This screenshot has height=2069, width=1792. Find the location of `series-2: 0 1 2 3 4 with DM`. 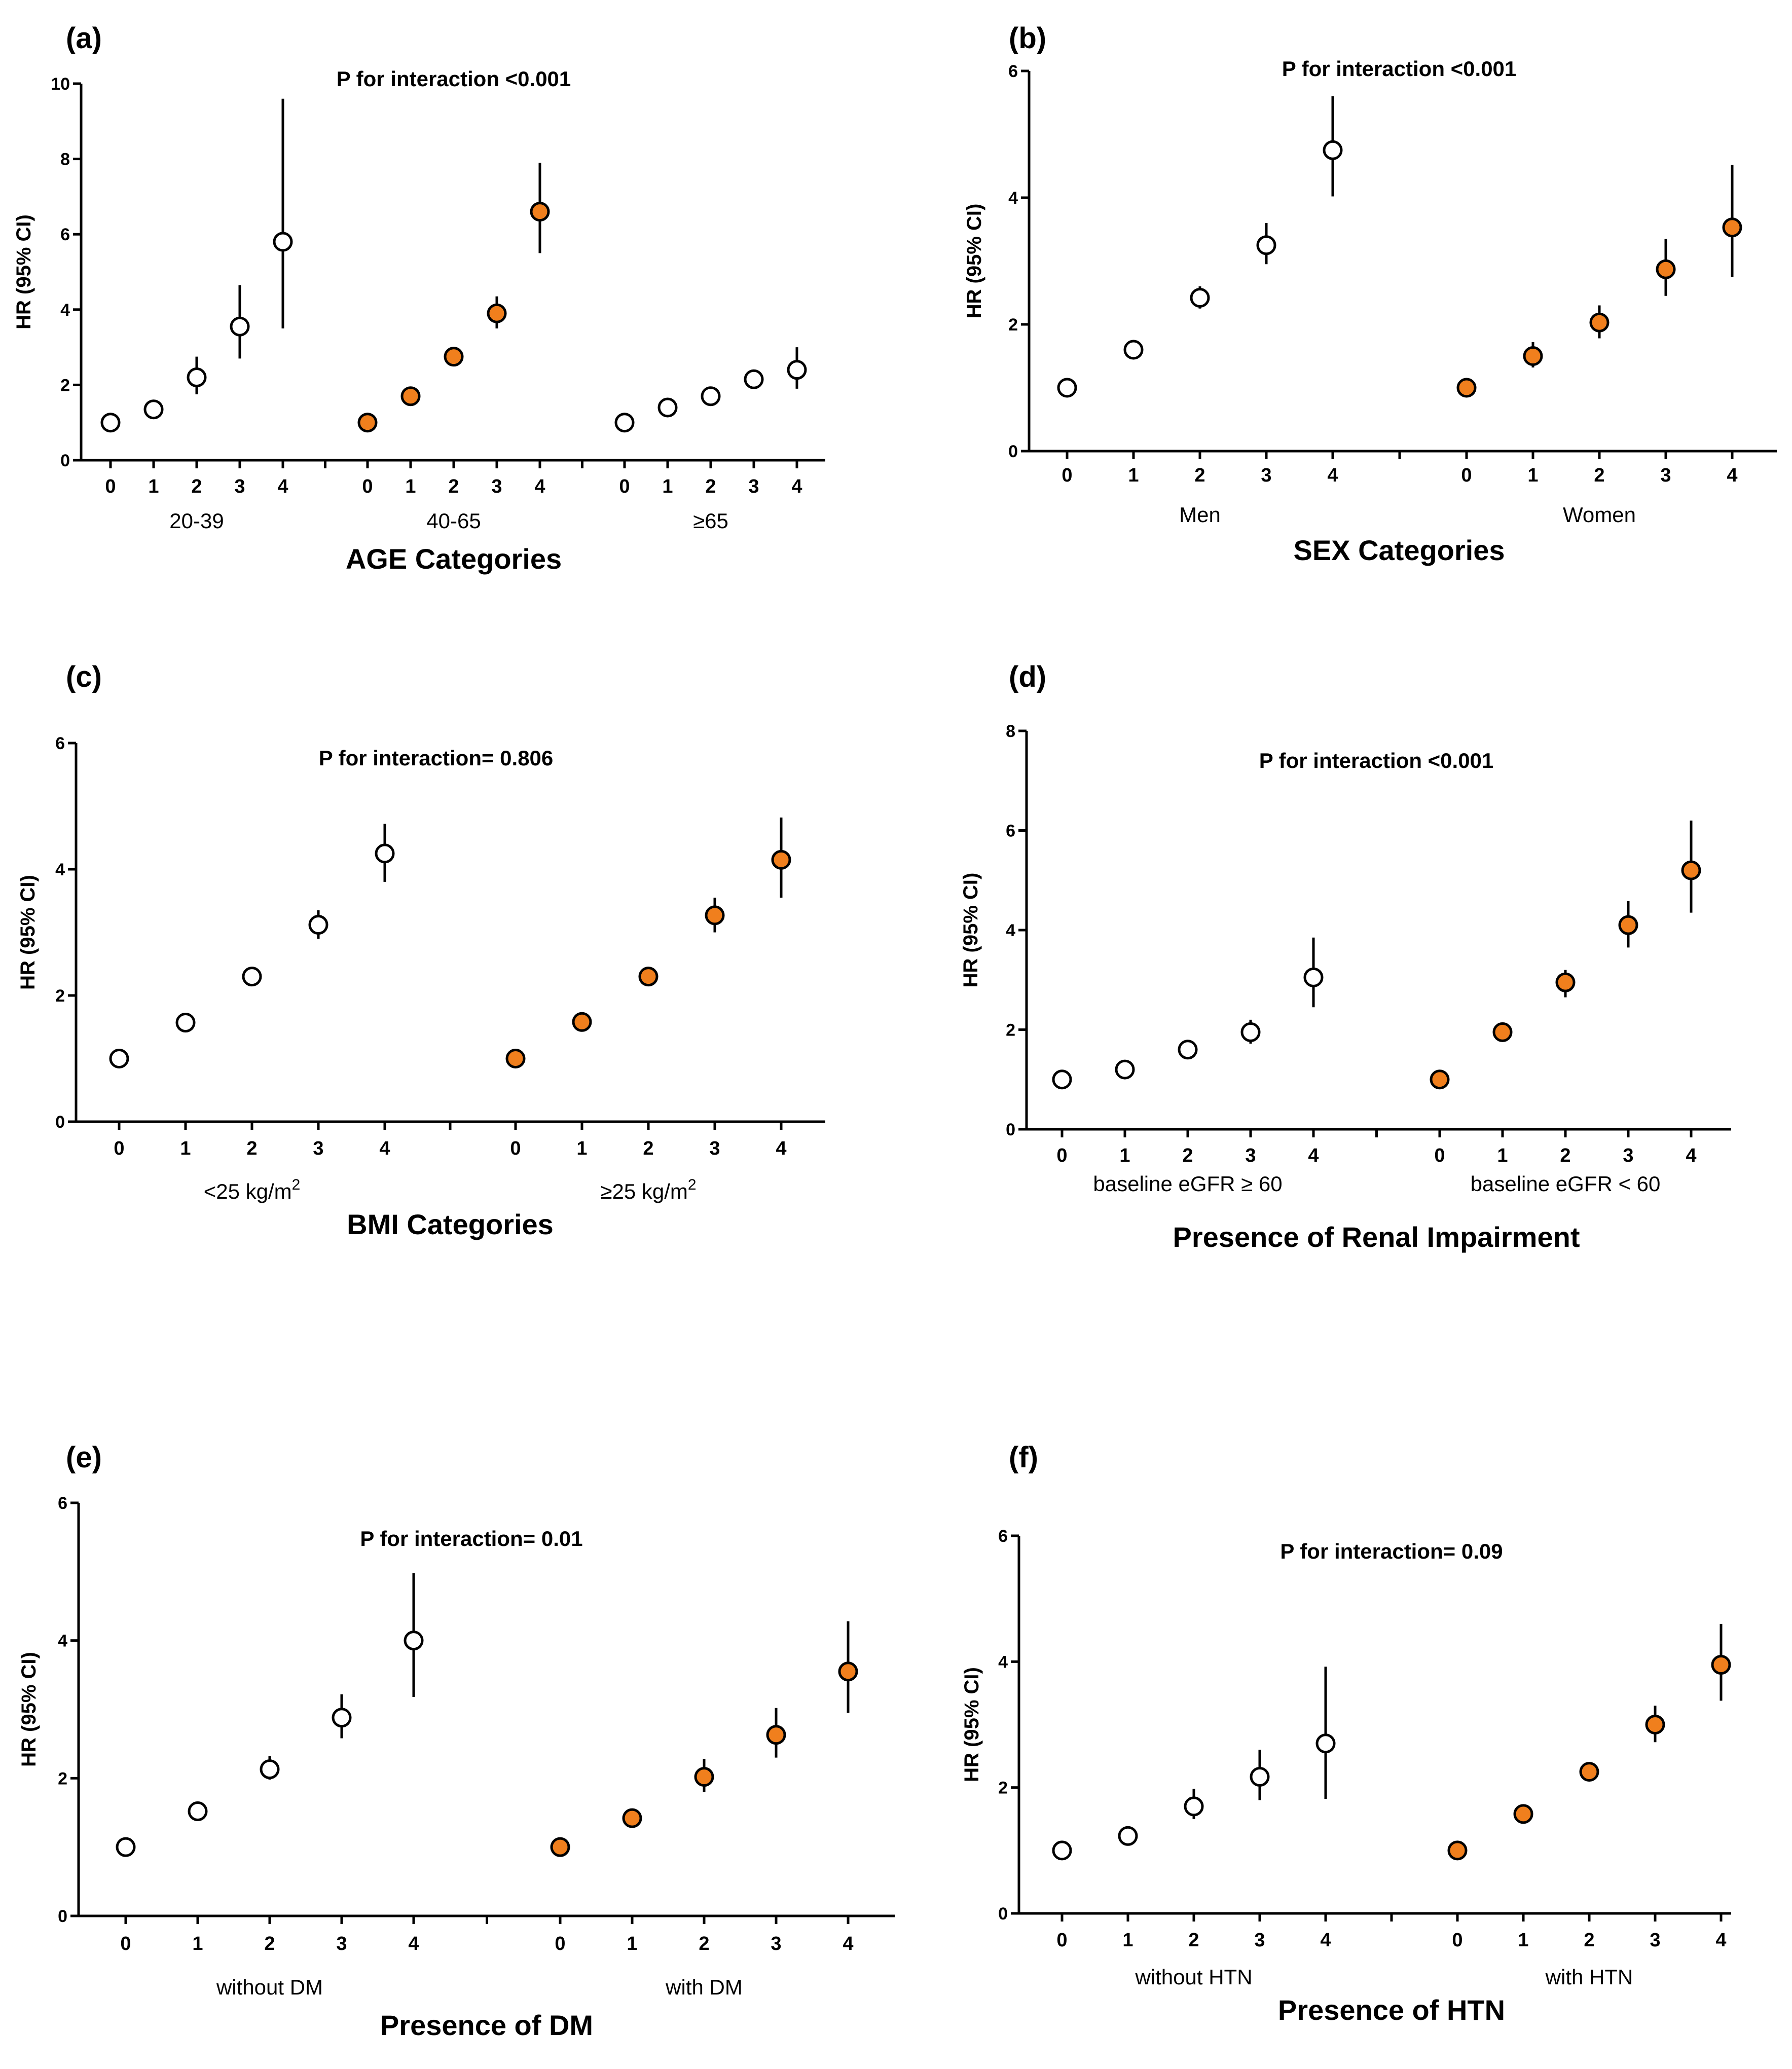

series-2: 0 1 2 3 4 with DM is located at coordinates (704, 1810).